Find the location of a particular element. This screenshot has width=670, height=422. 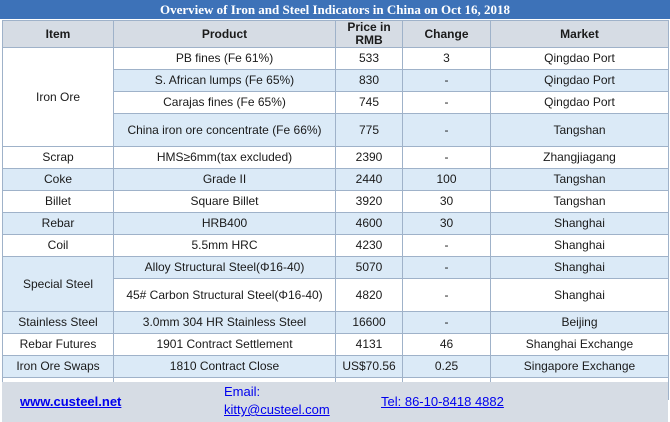

table-row: Coil 5.5mm HRC 4230 - Shanghai is located at coordinates (335, 245).